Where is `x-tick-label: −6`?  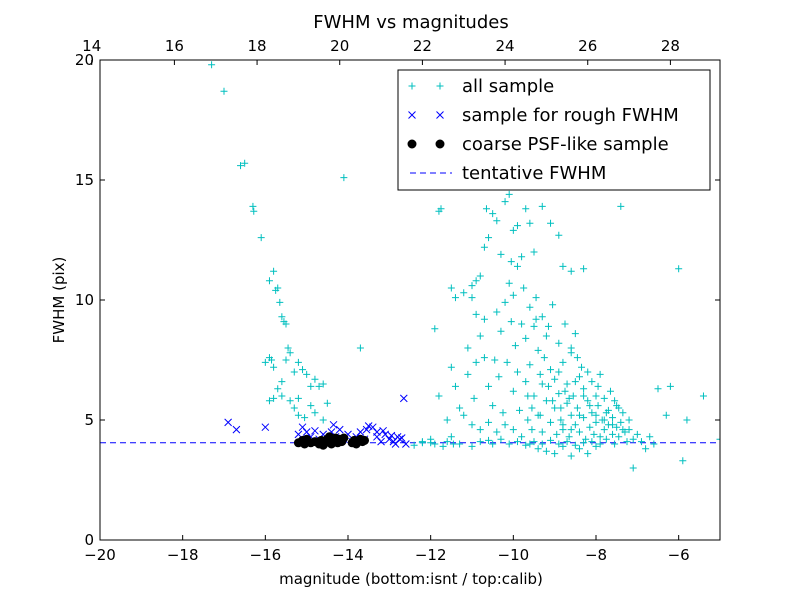 x-tick-label: −6 is located at coordinates (679, 555).